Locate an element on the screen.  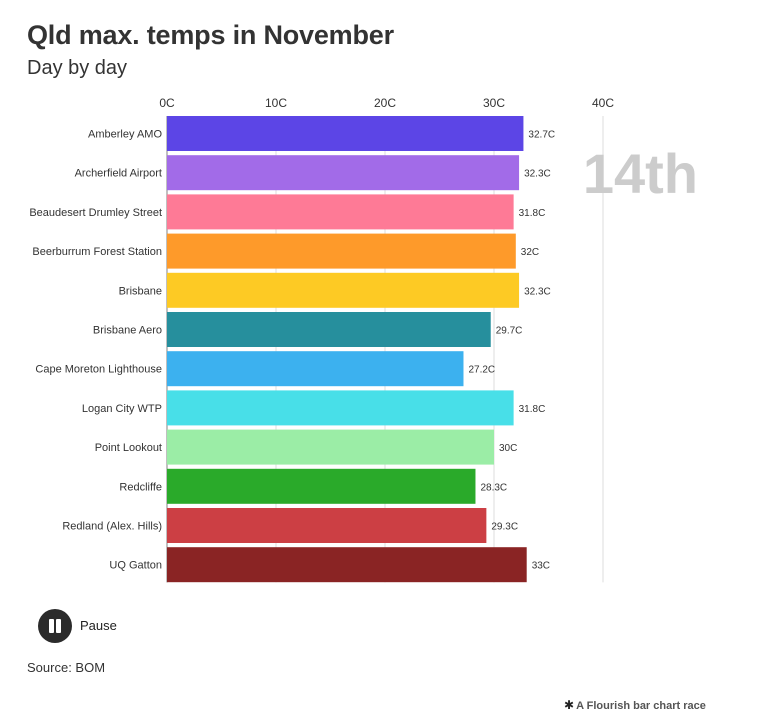
category-label: UQ Gatton is located at coordinates (135, 566).